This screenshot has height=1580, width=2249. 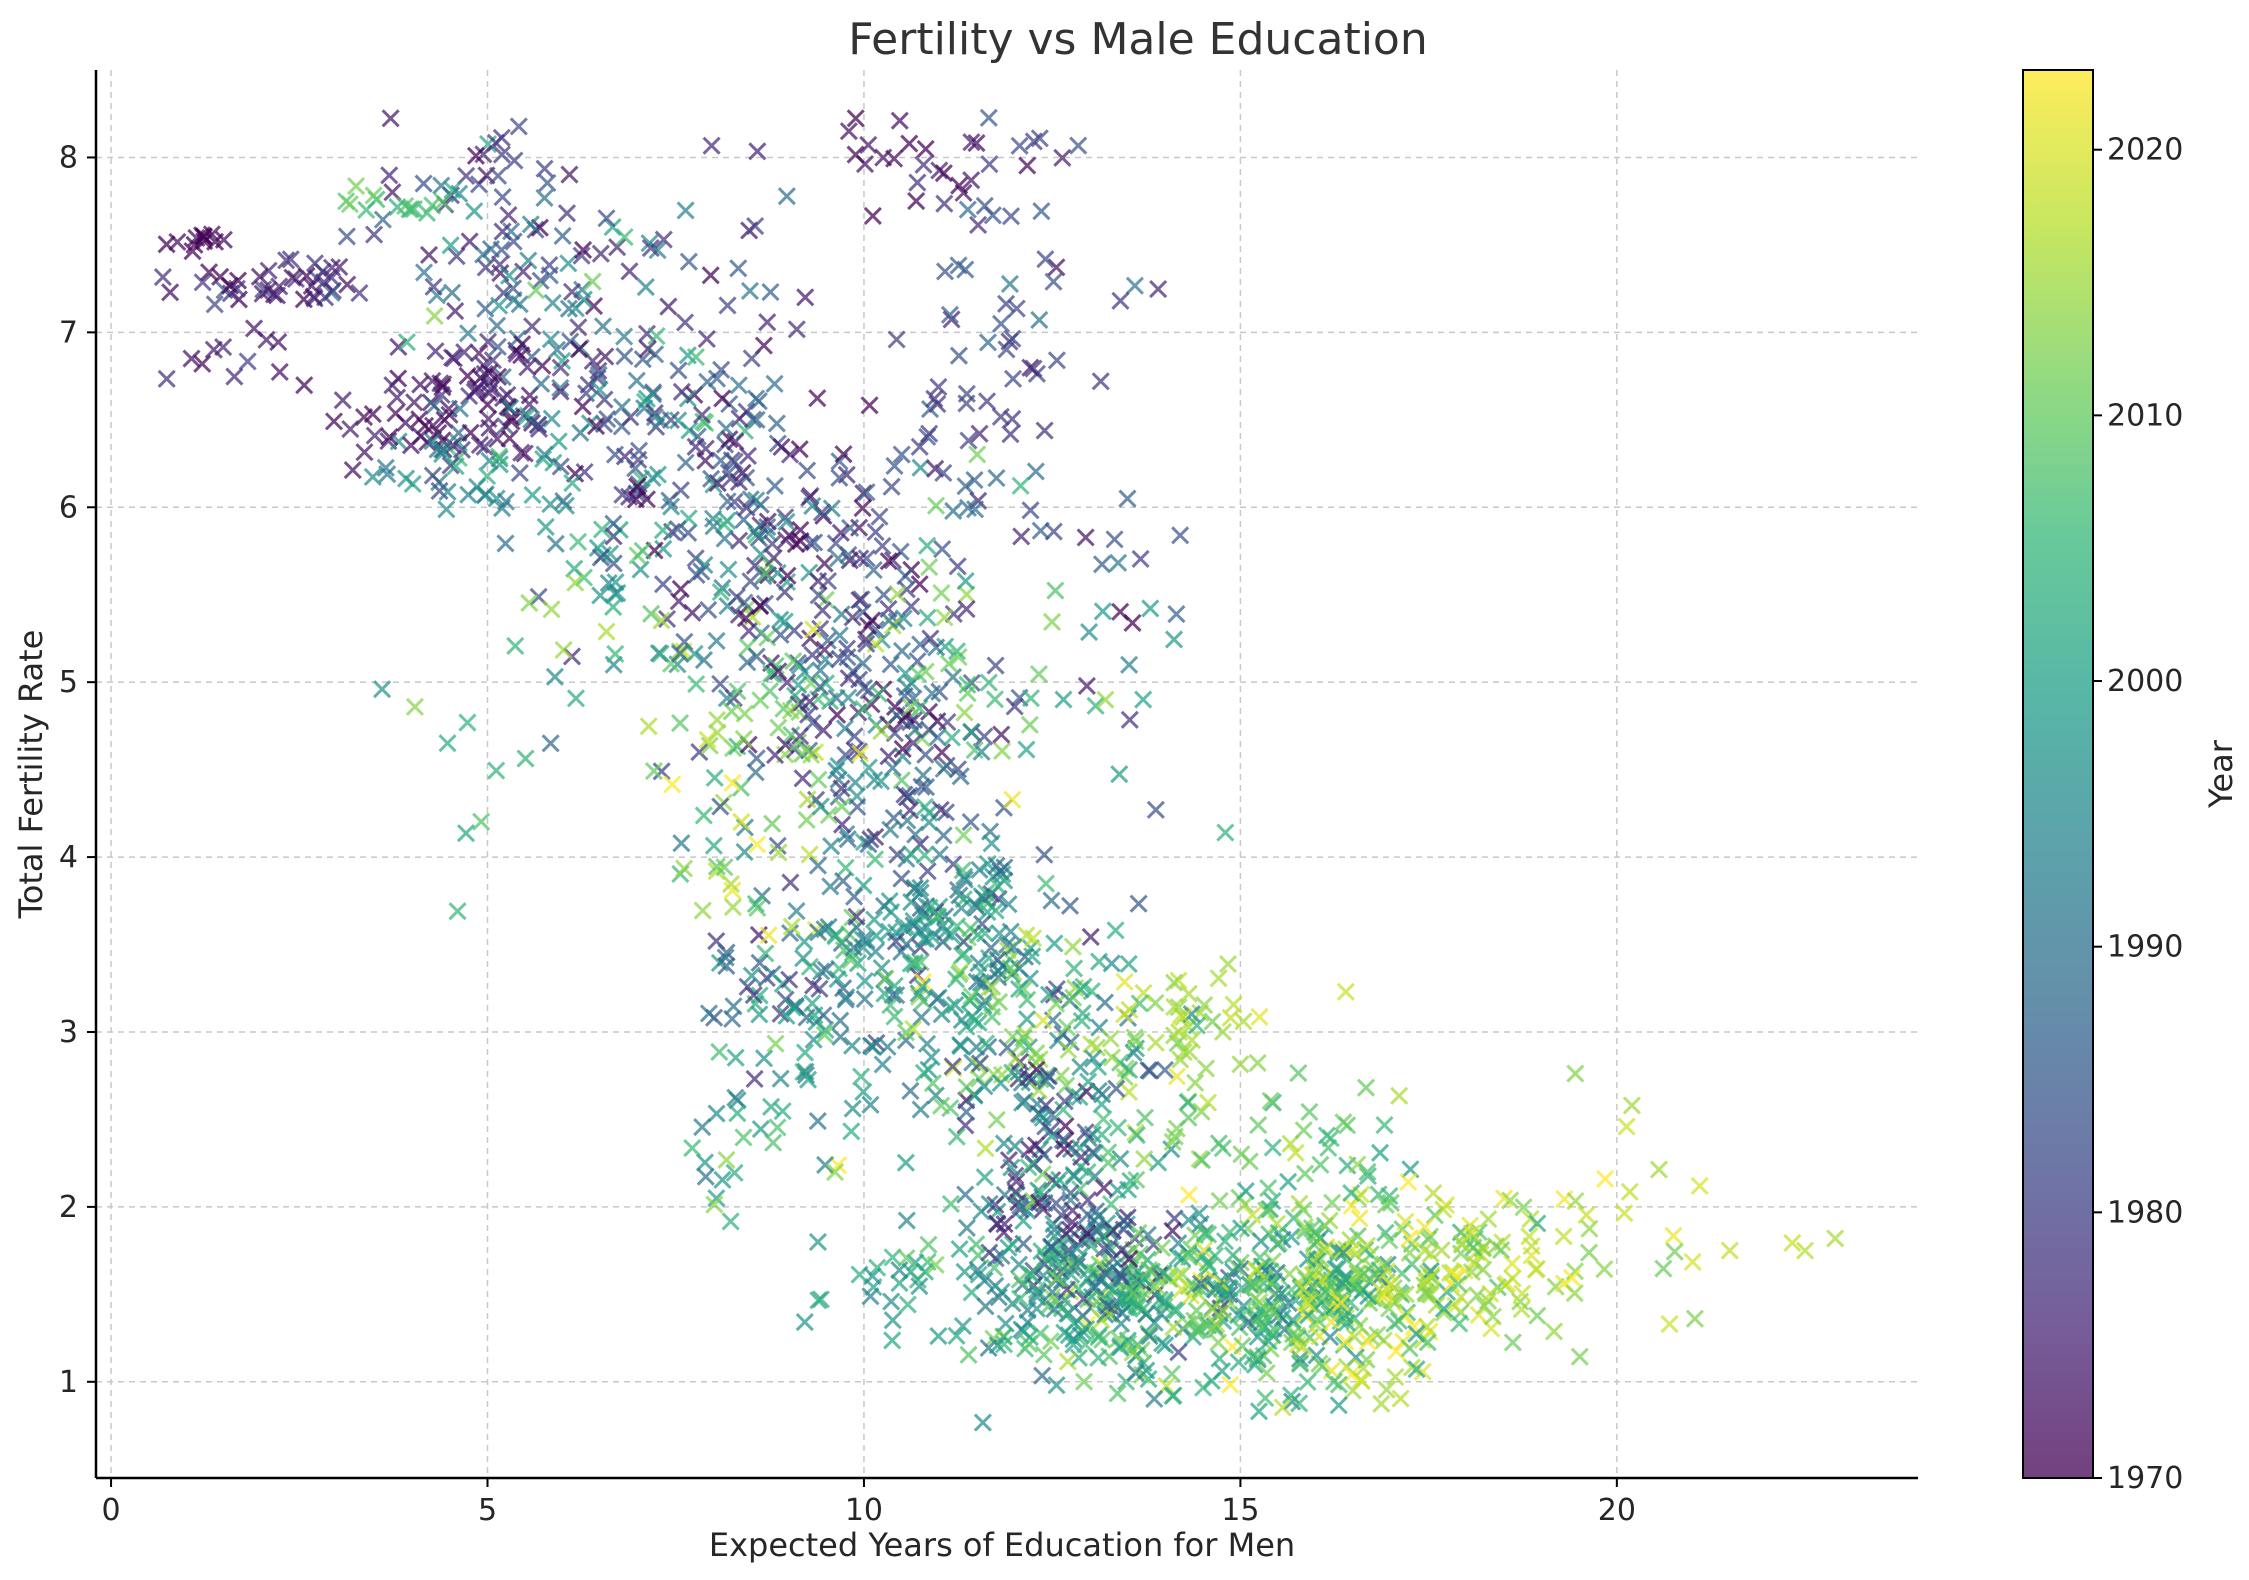 I want to click on colorbar-tick-label: 2010, so click(x=2145, y=415).